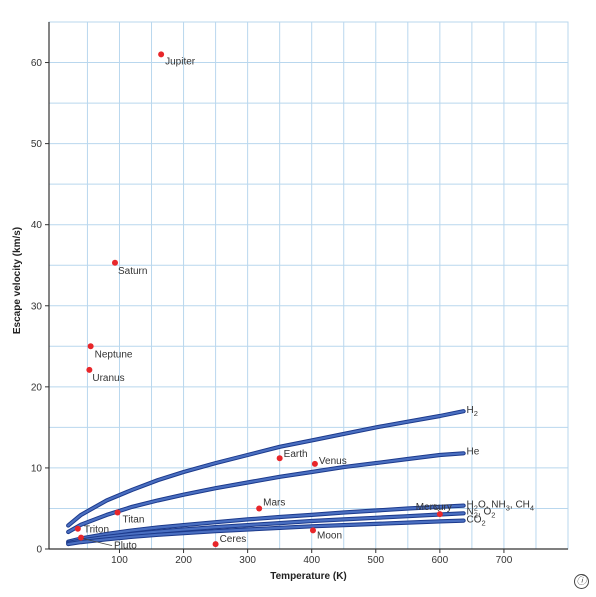 This screenshot has height=597, width=596. Describe the element at coordinates (134, 520) in the screenshot. I see `point-label-titan: Titan` at that location.